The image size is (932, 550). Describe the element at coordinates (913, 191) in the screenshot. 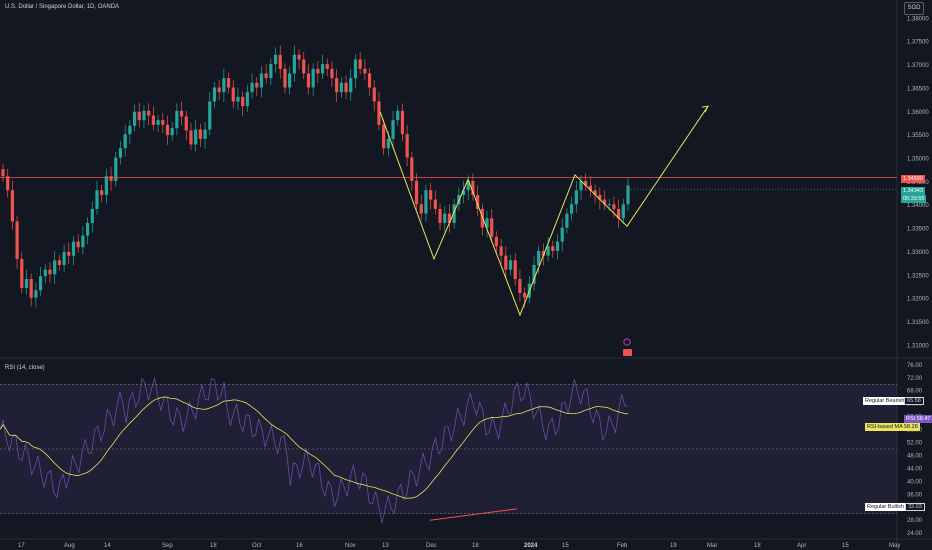

I see `current-price-value: 1.34343` at that location.